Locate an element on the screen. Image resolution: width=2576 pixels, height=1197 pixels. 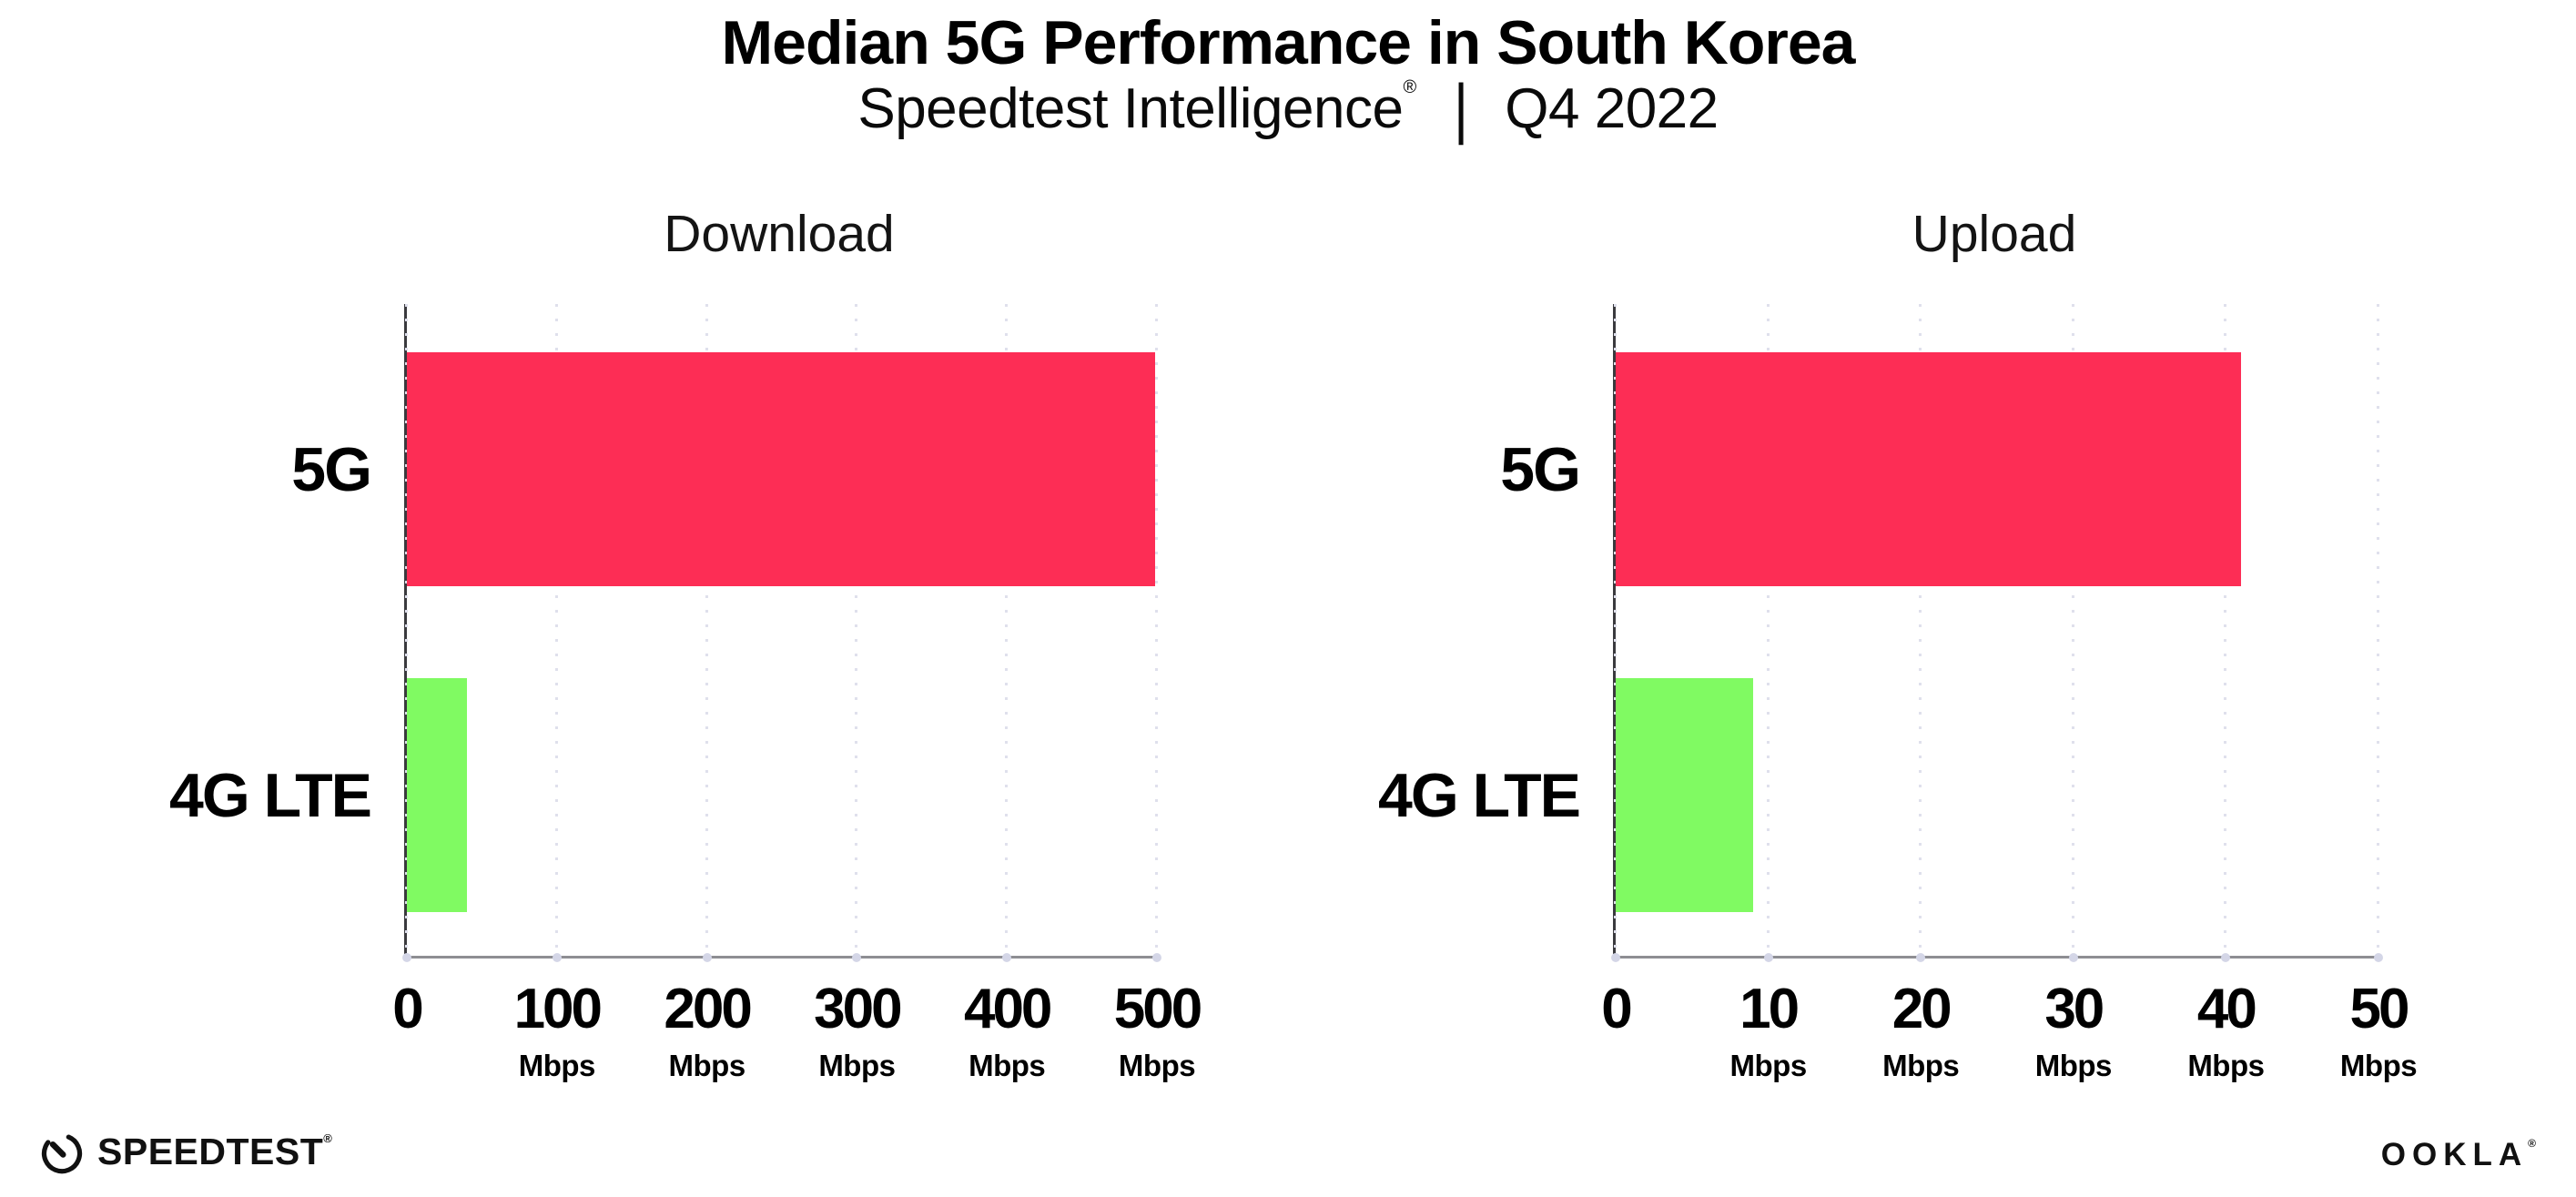
panel-title-upload: Upload is located at coordinates (1995, 234).